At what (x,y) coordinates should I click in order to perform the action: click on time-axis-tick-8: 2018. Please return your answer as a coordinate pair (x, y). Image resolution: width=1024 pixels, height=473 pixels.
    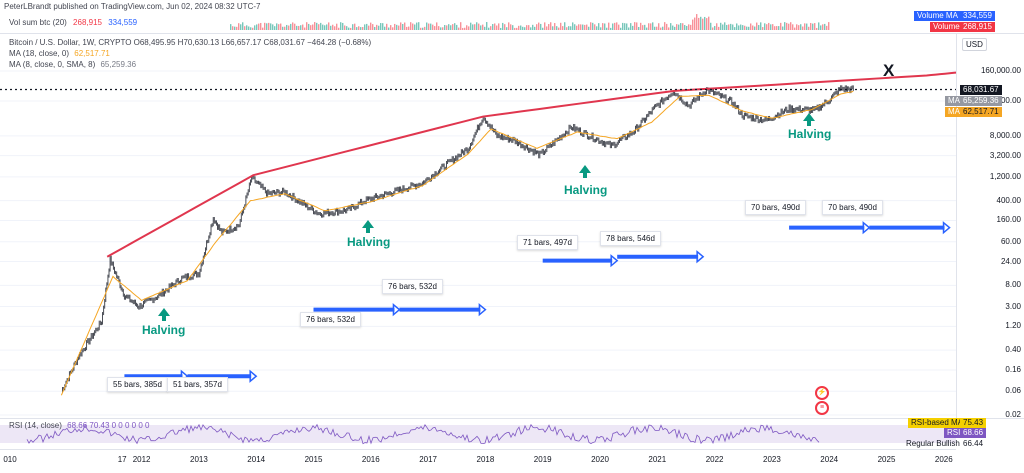
    Looking at the image, I should click on (485, 459).